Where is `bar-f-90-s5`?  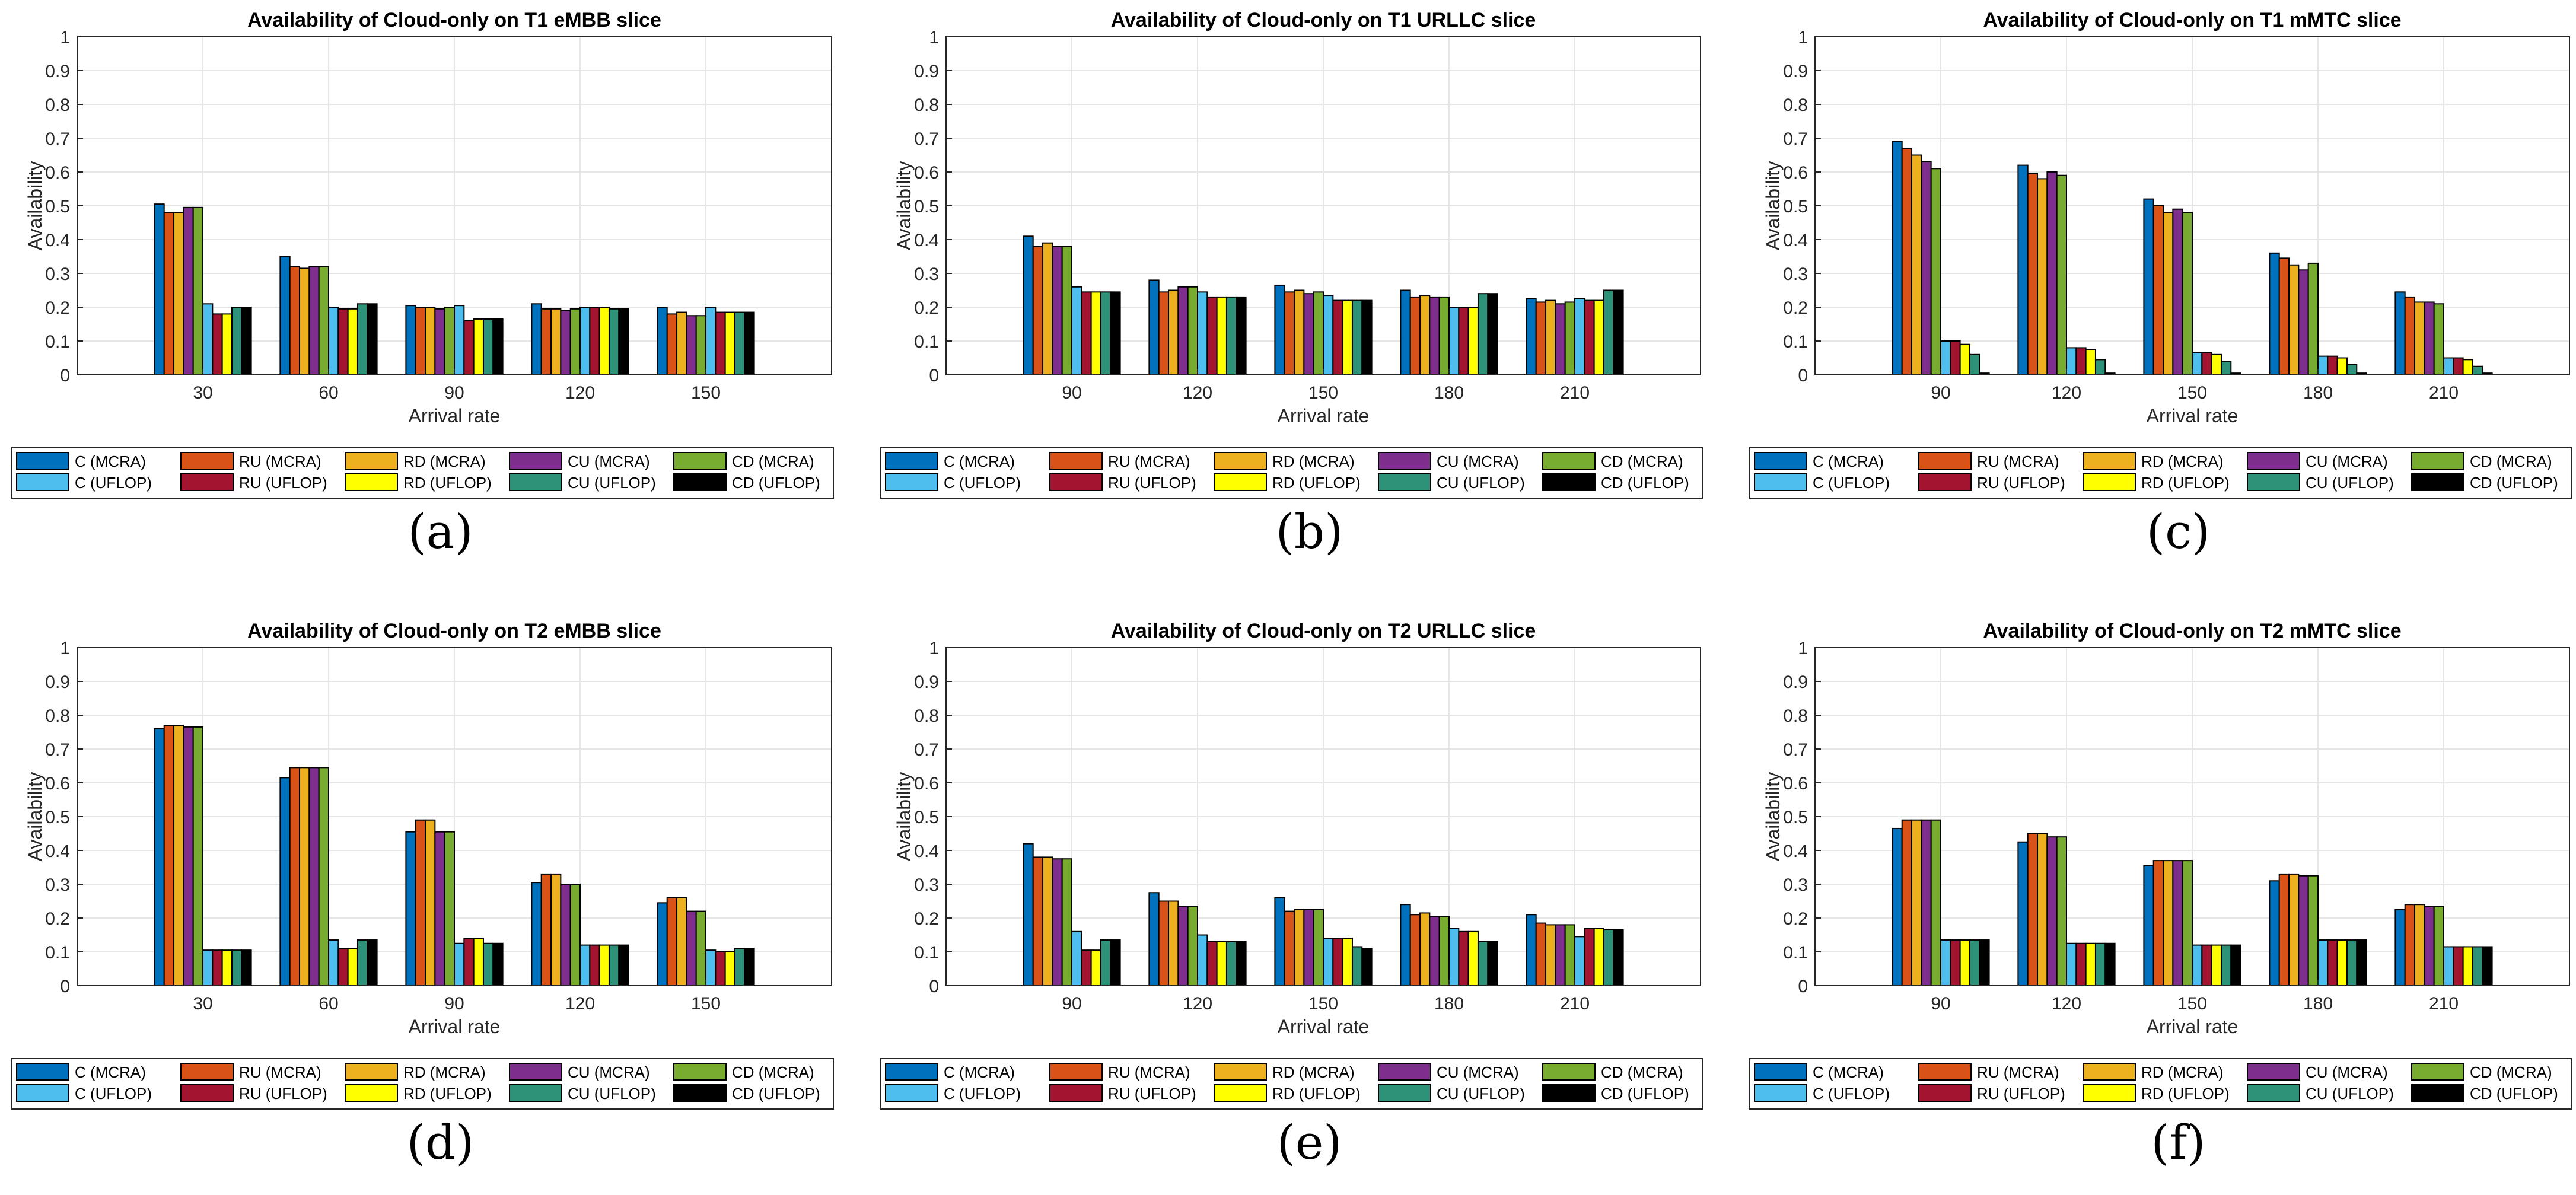
bar-f-90-s5 is located at coordinates (1935, 903).